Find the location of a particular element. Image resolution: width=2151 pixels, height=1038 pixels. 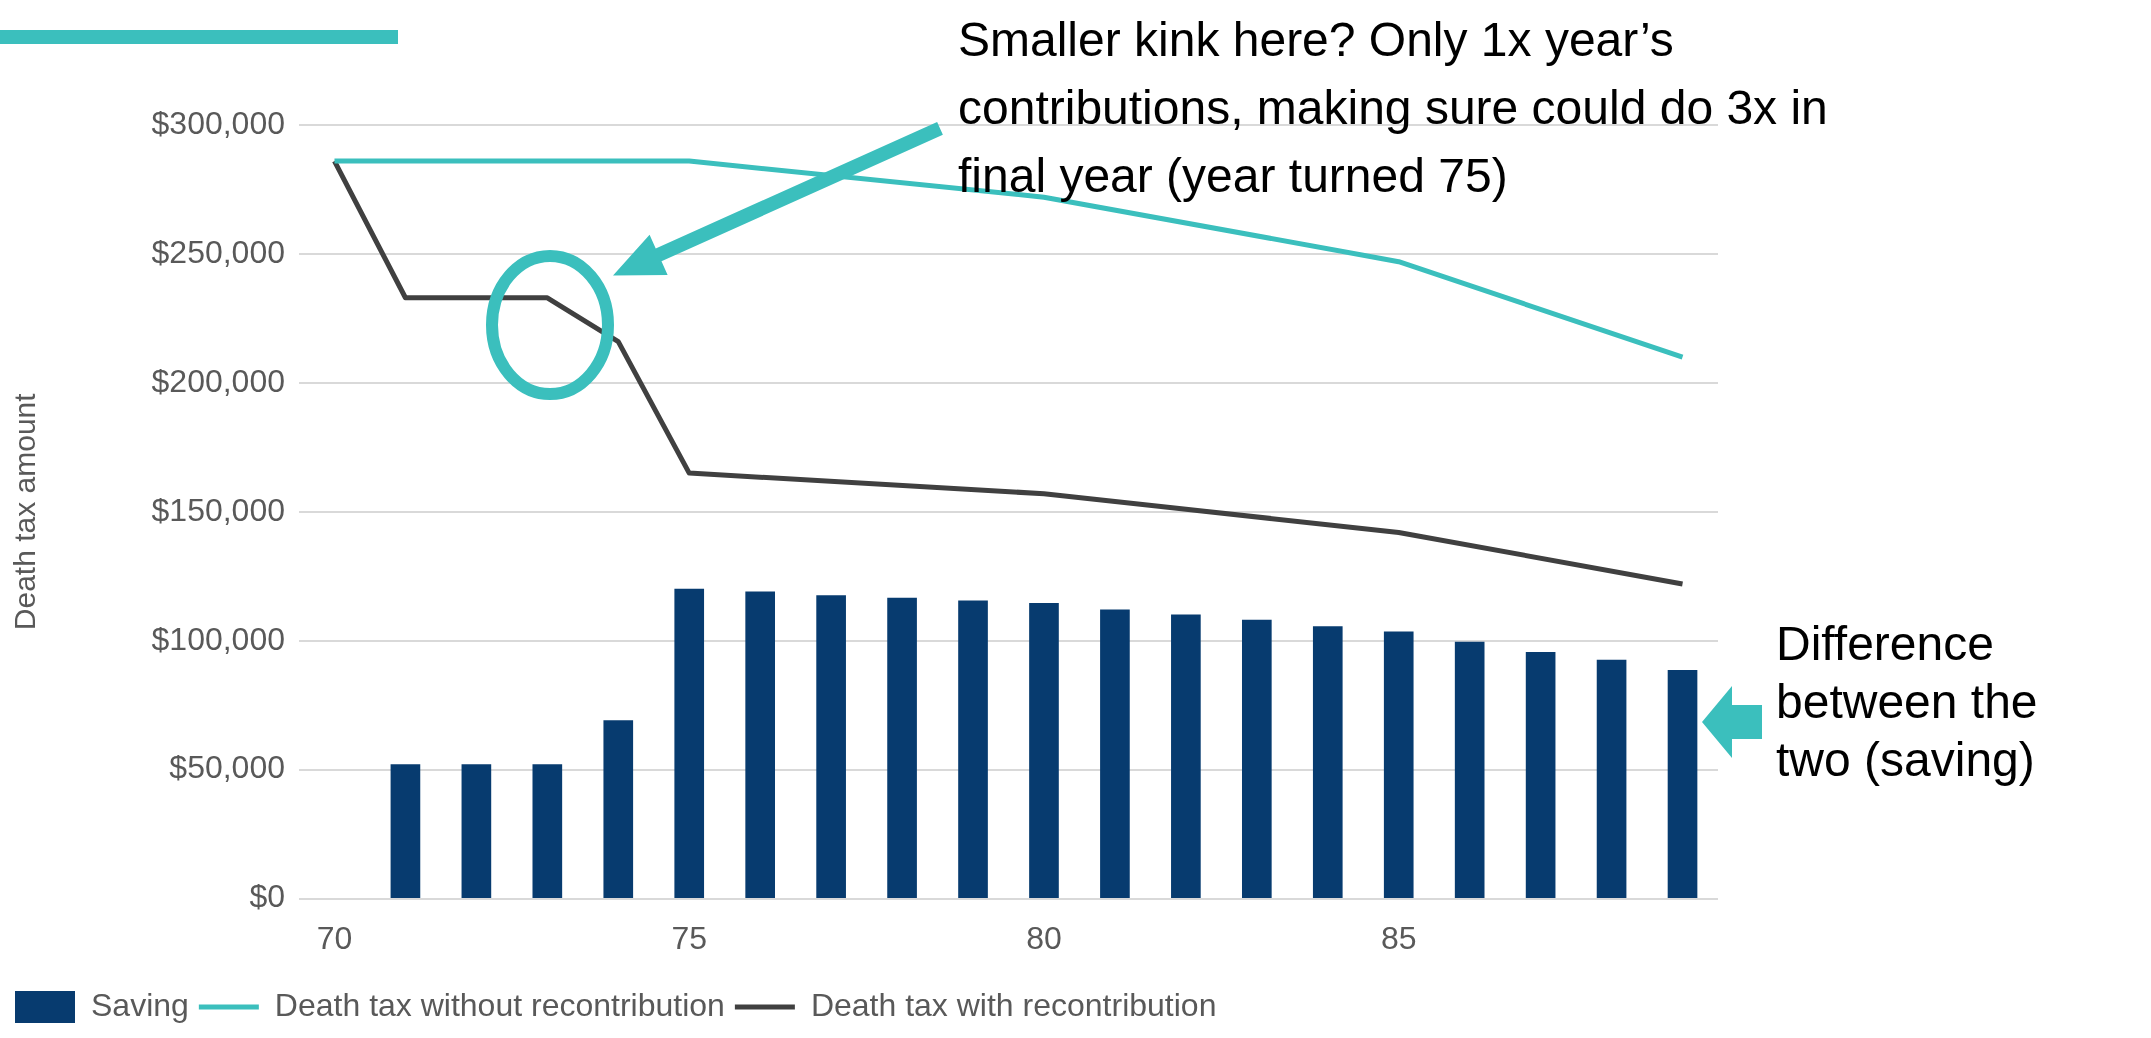

legend-label: Saving is located at coordinates (140, 1004).